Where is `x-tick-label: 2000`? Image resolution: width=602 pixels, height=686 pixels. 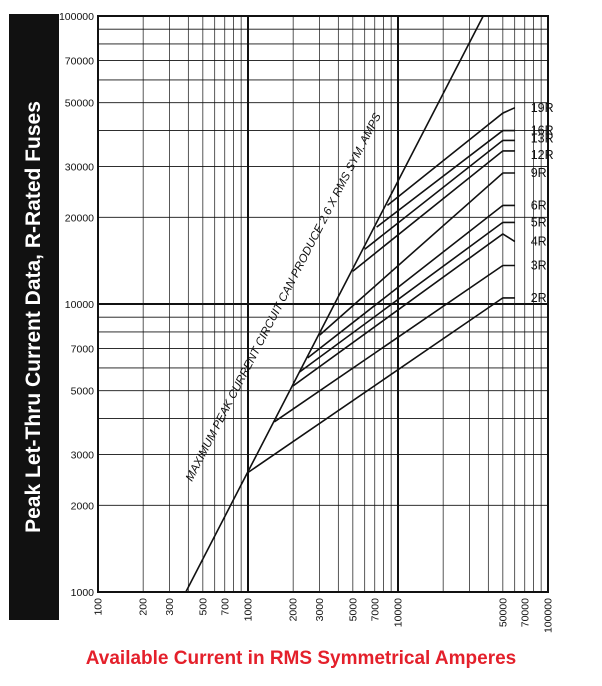 x-tick-label: 2000 is located at coordinates (294, 610).